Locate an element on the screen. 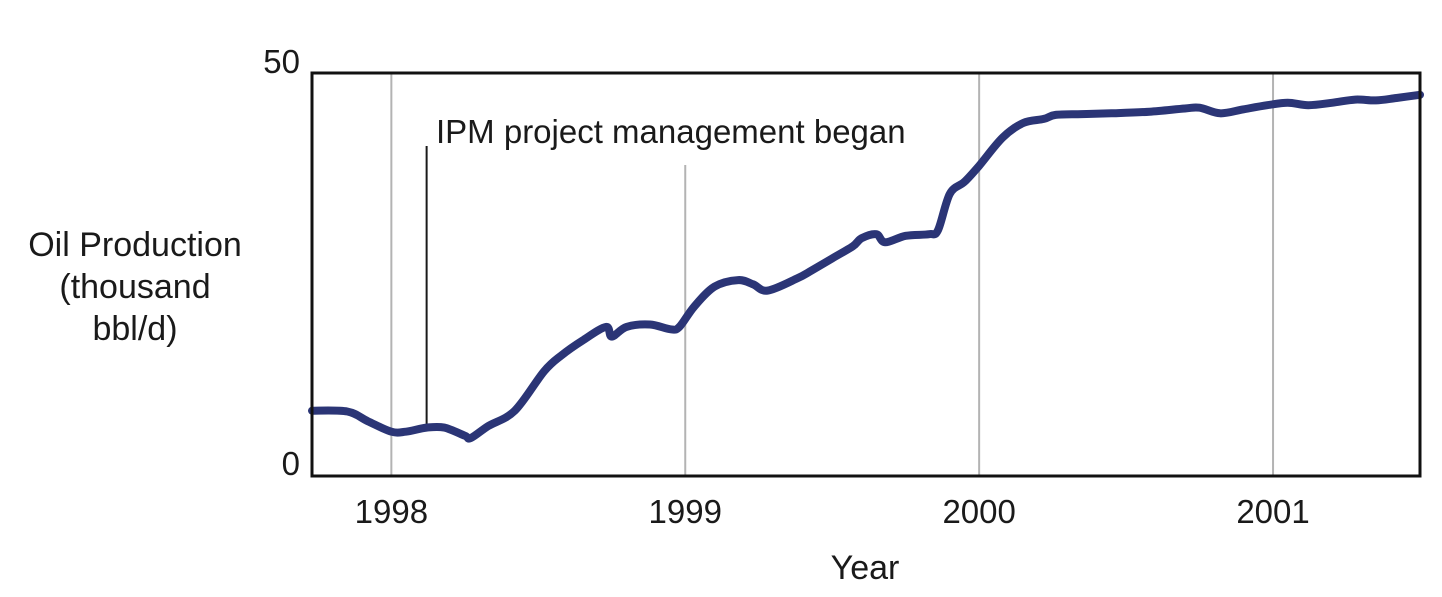 The image size is (1442, 597). annotation-text: IPM project management began is located at coordinates (671, 131).